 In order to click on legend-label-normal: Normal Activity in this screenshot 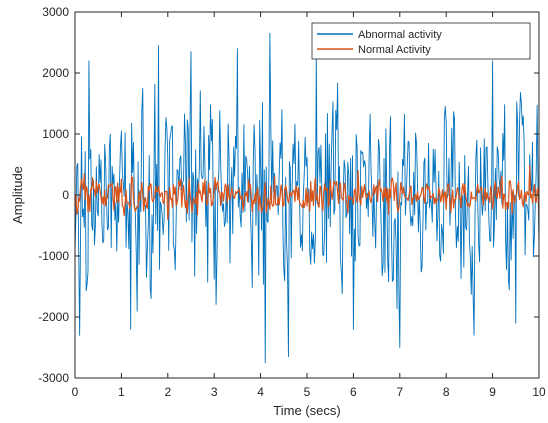, I will do `click(394, 50)`.